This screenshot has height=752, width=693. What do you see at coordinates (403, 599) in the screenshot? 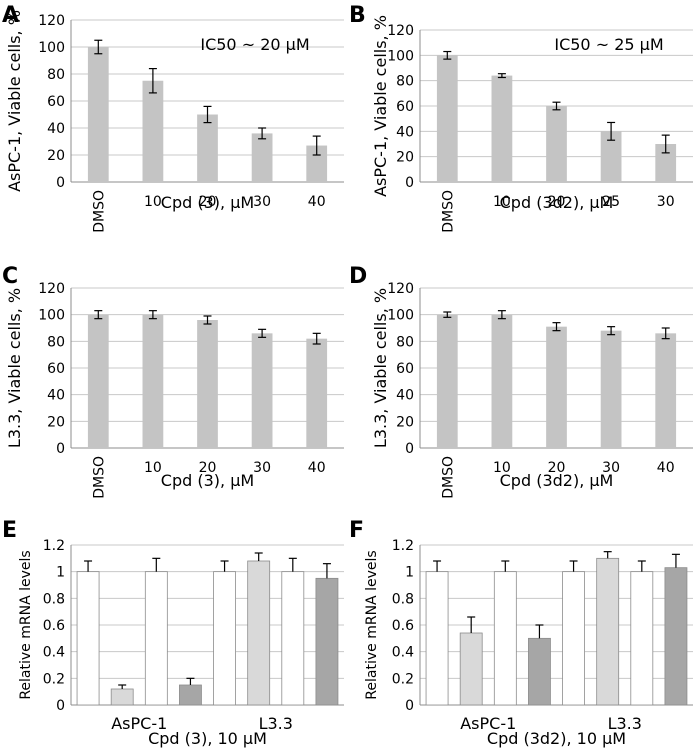
I see `y-tick-label: 0.8` at bounding box center [403, 599].